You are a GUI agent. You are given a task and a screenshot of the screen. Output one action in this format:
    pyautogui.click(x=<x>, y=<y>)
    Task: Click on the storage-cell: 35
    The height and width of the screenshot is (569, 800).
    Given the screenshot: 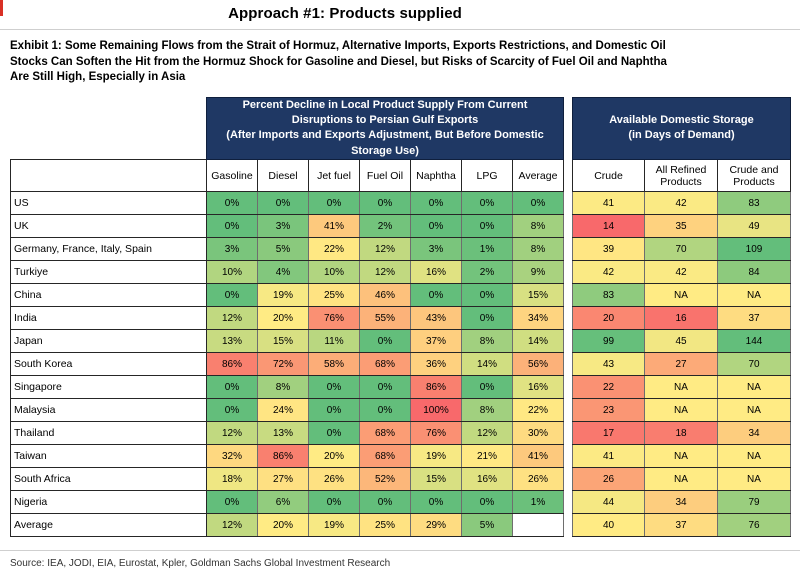 What is the action you would take?
    pyautogui.click(x=681, y=226)
    